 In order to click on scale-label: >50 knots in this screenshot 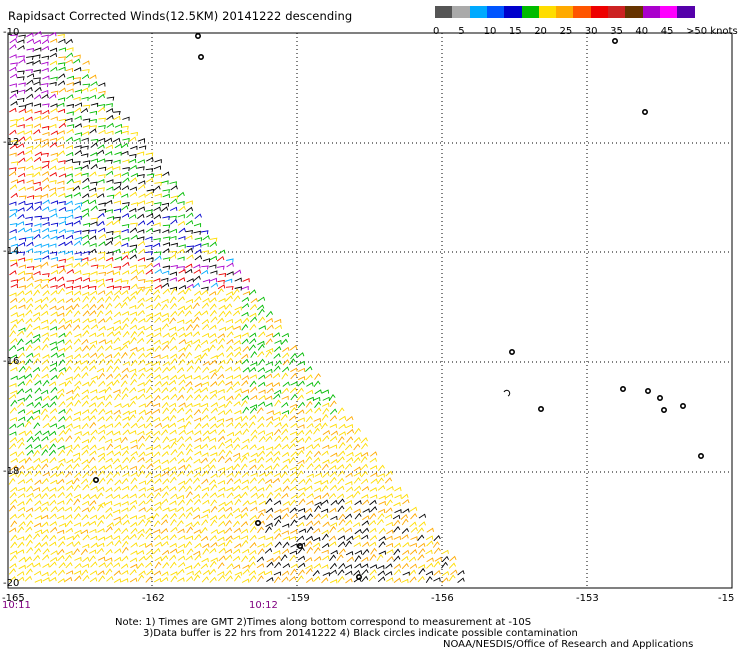, I will do `click(712, 31)`.